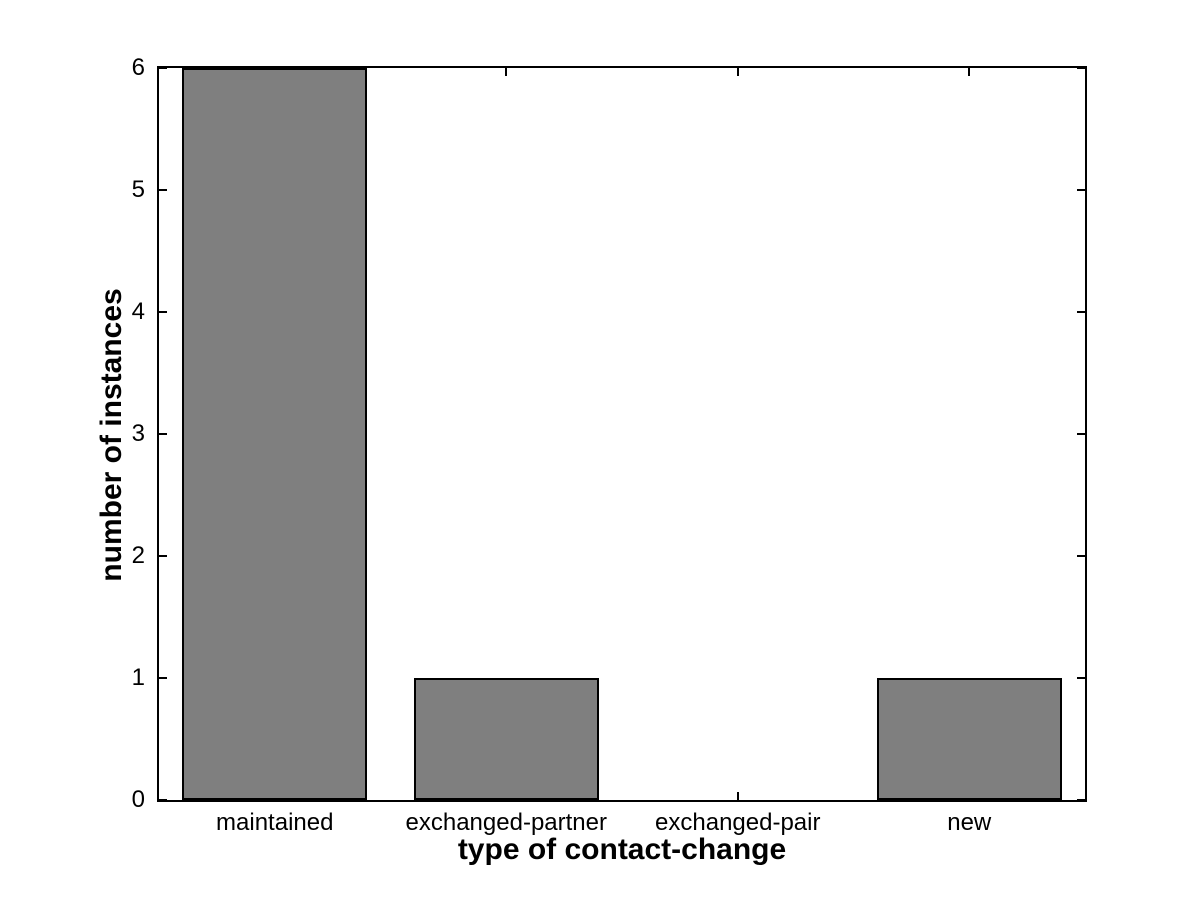 The image size is (1201, 901). I want to click on x-tick-label-exchanged-pair: exchanged-pair, so click(738, 822).